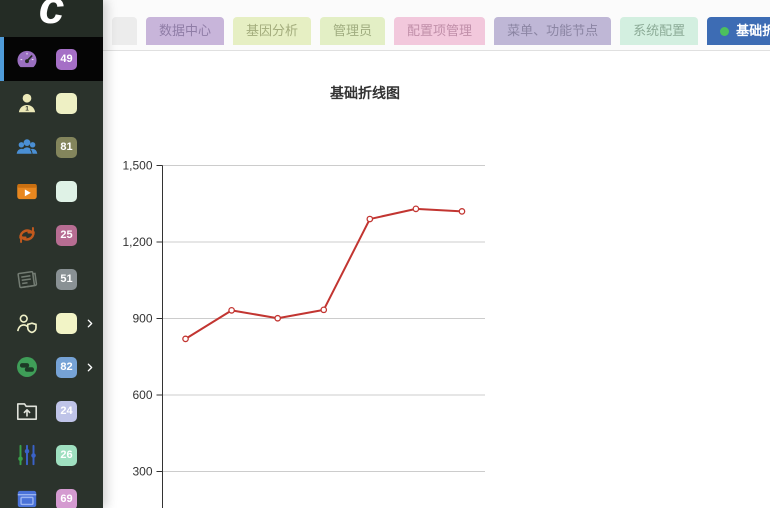 This screenshot has width=770, height=508. Describe the element at coordinates (66, 59) in the screenshot. I see `count-badge: 49` at that location.